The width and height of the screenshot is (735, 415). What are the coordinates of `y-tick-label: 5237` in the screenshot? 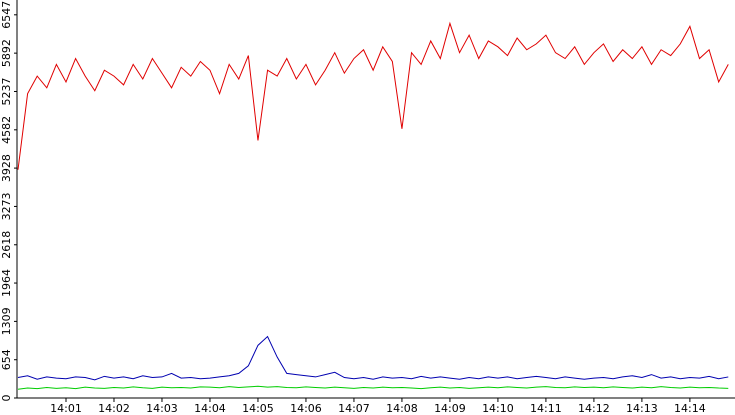 It's located at (6, 91).